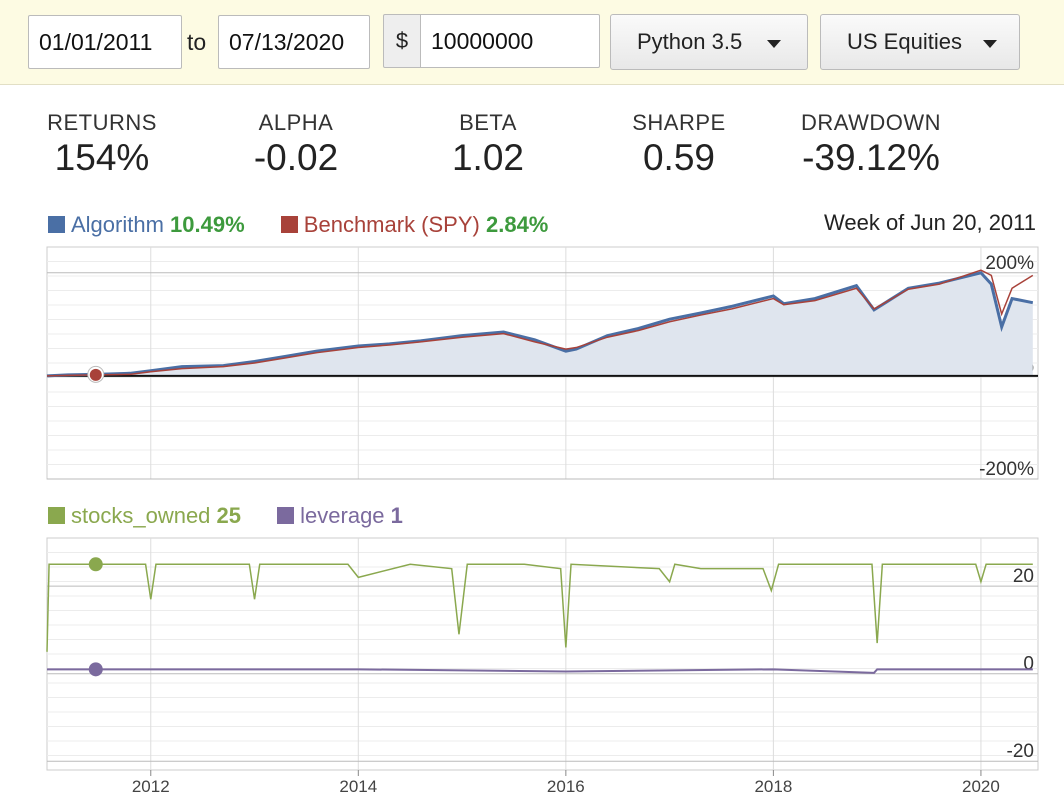 Image resolution: width=1064 pixels, height=802 pixels. Describe the element at coordinates (1028, 664) in the screenshot. I see `y-tick-label: 0` at that location.